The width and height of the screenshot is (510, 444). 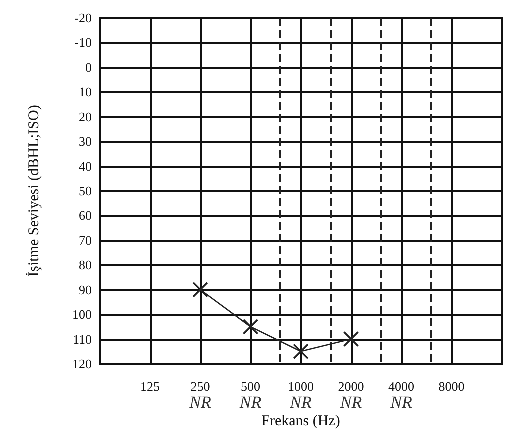 I want to click on y-tick-label: 70, so click(x=85, y=240).